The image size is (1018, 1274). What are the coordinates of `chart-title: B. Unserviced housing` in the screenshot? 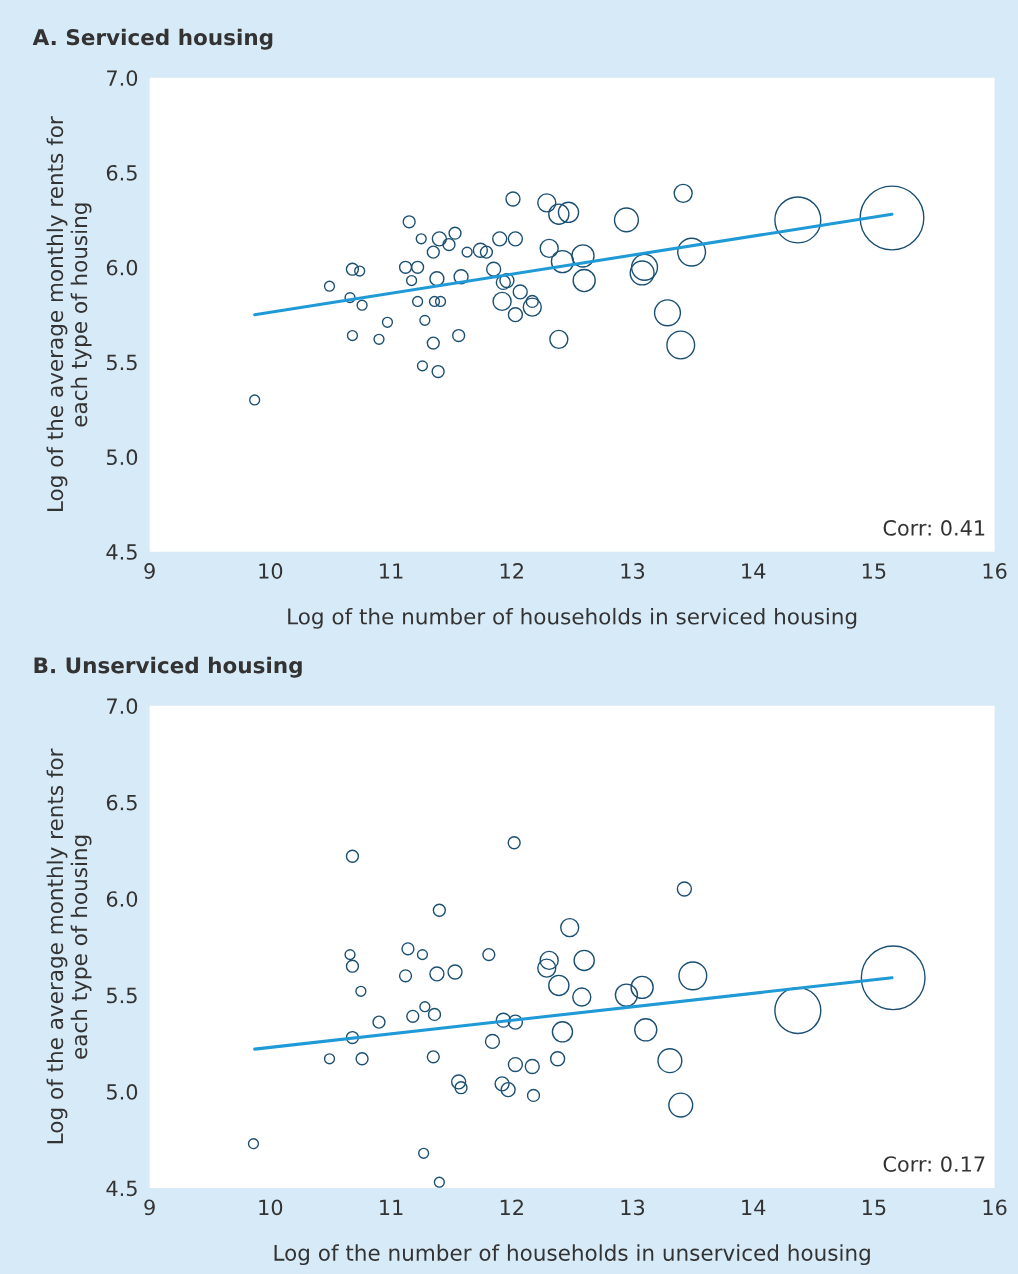 It's located at (168, 667).